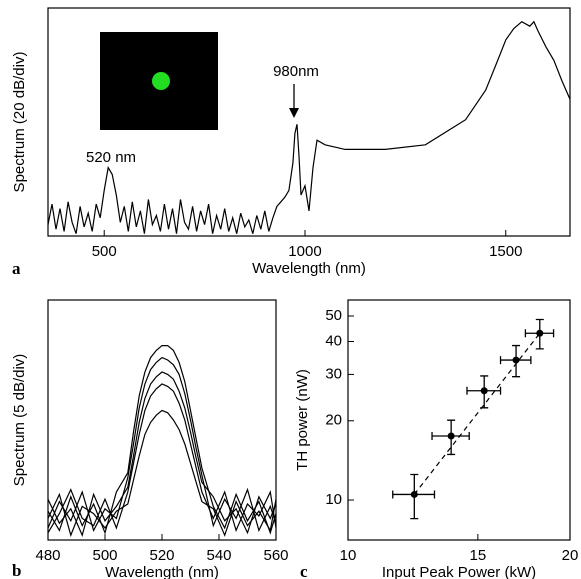 This screenshot has width=581, height=579. Describe the element at coordinates (111, 157) in the screenshot. I see `annotation: 520 nm` at that location.